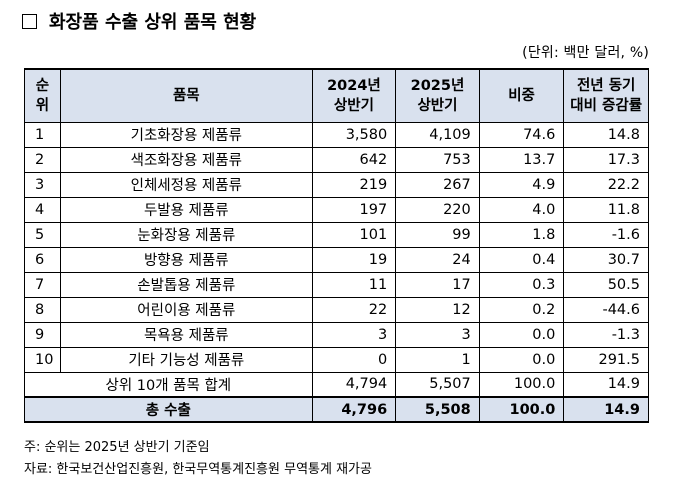  What do you see at coordinates (354, 359) in the screenshot?
I see `value-2024-cell: 0` at bounding box center [354, 359].